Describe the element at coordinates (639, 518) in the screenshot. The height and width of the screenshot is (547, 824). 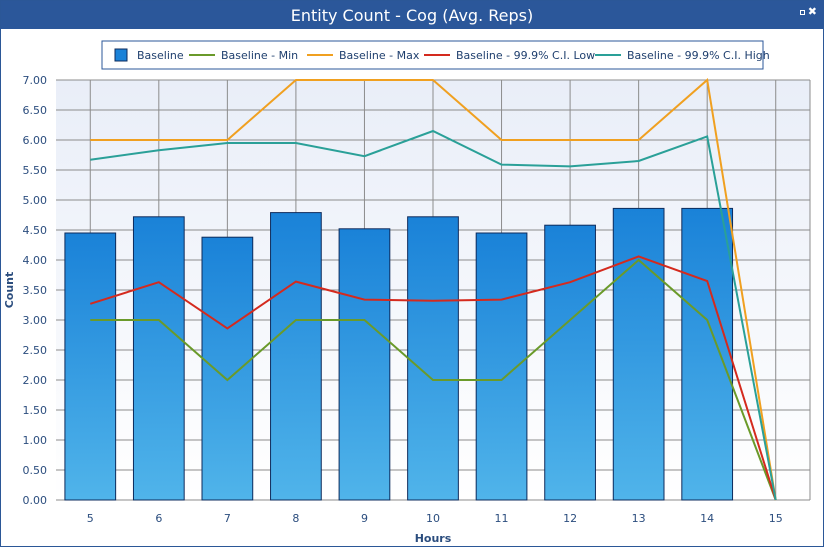
I see `x-tick-label: 13` at that location.